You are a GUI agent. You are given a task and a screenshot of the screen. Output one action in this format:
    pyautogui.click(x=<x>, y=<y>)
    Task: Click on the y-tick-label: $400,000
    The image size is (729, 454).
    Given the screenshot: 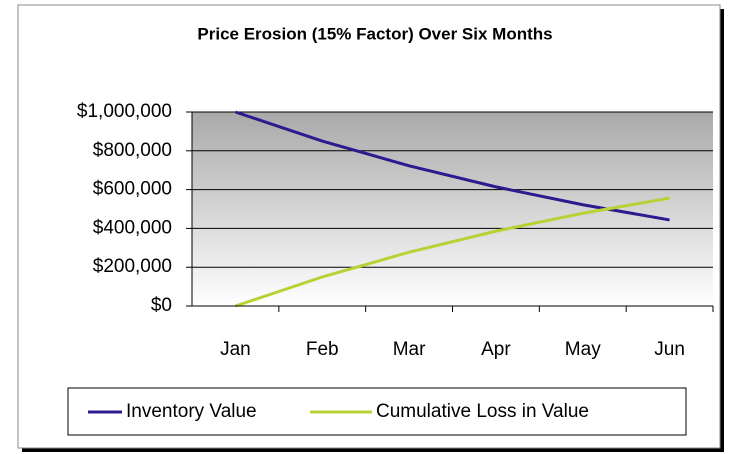 What is the action you would take?
    pyautogui.click(x=132, y=227)
    